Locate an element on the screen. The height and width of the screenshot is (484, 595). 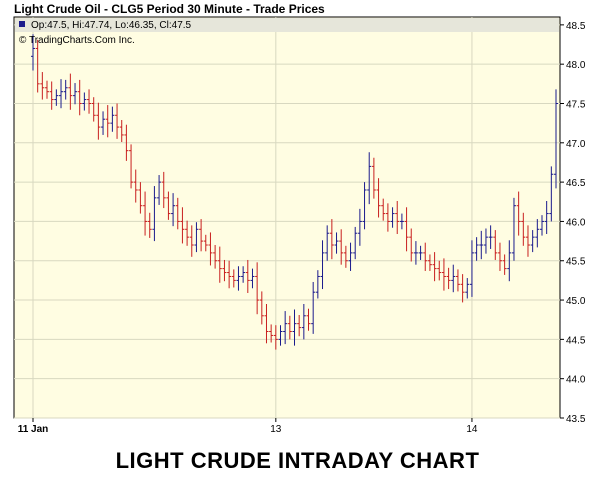
y-tick-label: 45.5 is located at coordinates (576, 262).